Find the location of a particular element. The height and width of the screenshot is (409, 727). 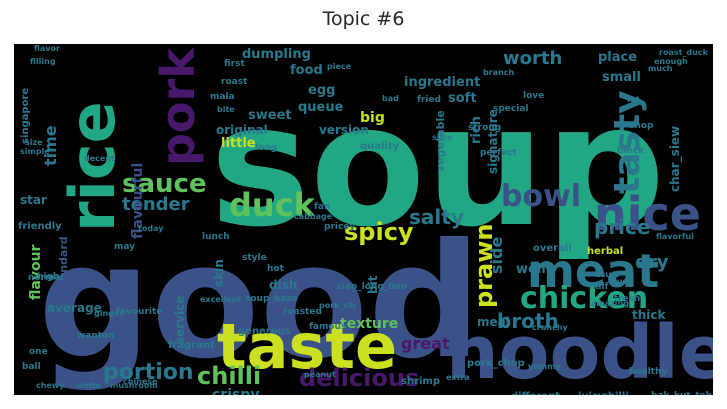

word-wanton: wanton is located at coordinates (96, 336).